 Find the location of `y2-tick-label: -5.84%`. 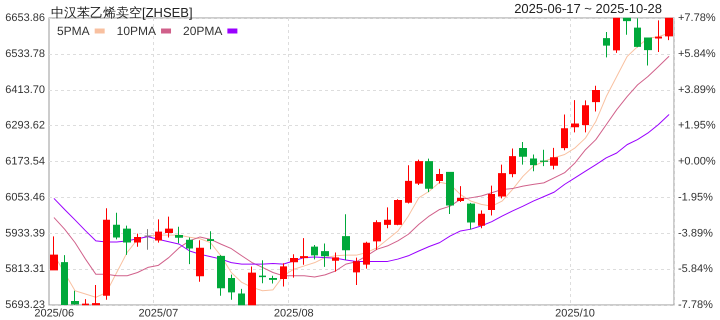

y2-tick-label: -5.84% is located at coordinates (696, 269).